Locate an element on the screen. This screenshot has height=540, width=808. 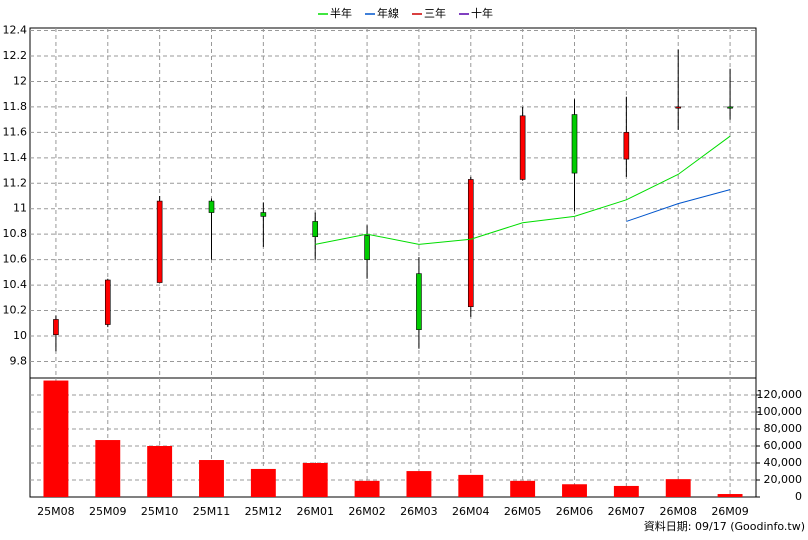
legend-label: 半年 is located at coordinates (341, 13).